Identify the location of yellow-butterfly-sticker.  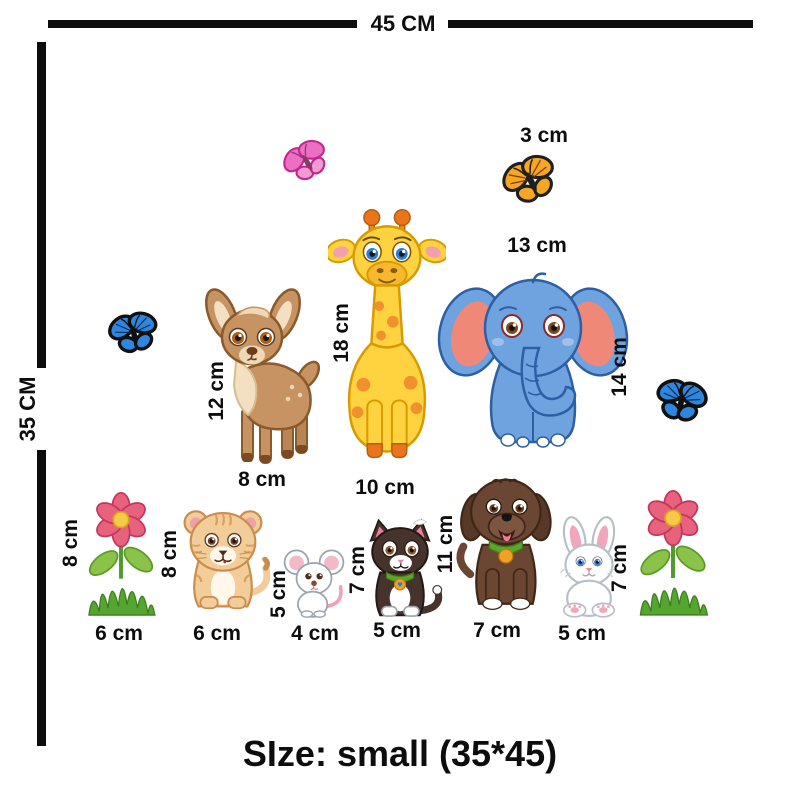
(531, 181).